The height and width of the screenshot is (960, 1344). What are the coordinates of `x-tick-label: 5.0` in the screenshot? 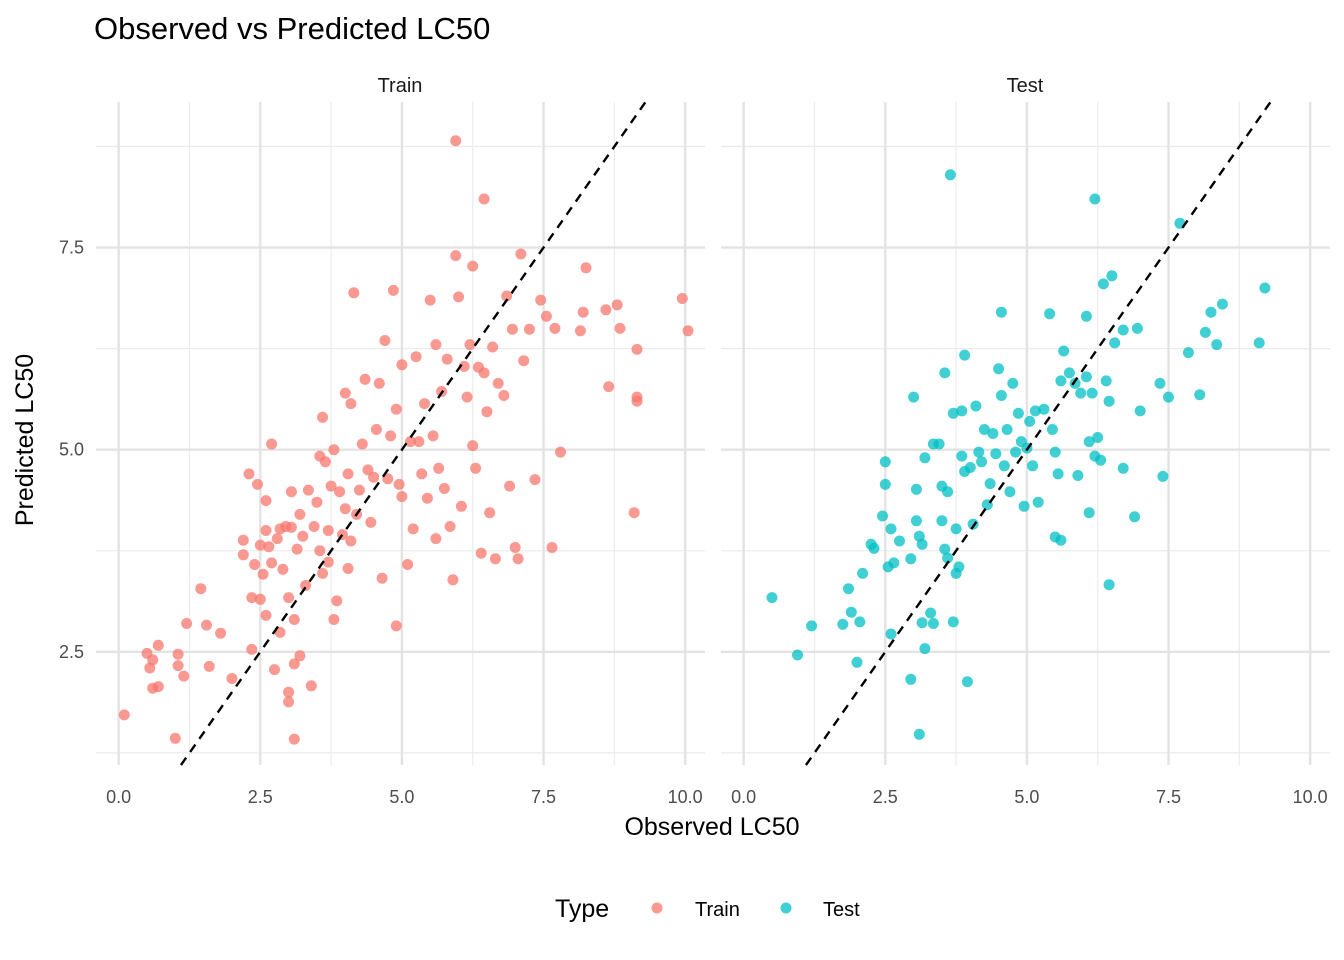 It's located at (401, 797).